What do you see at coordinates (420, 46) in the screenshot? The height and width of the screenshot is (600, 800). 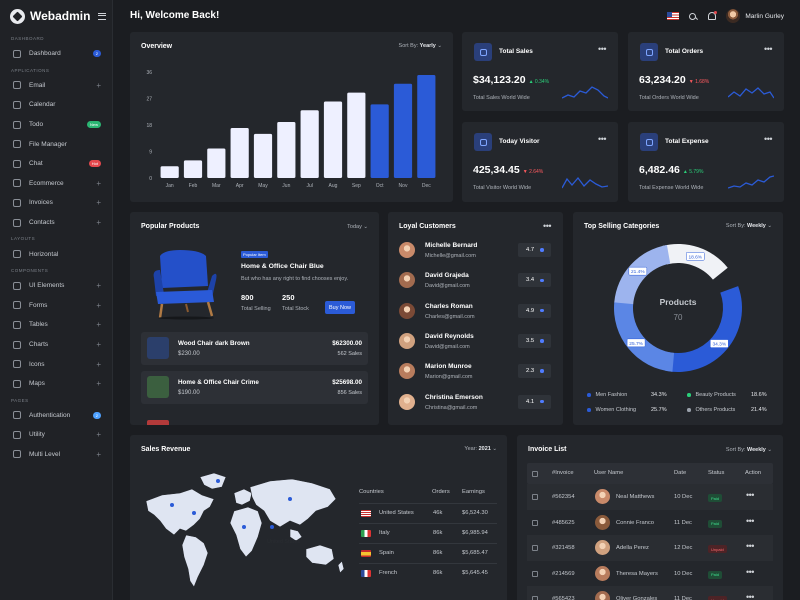 I see `overview-sort: Sort By: Yearly ⌄` at bounding box center [420, 46].